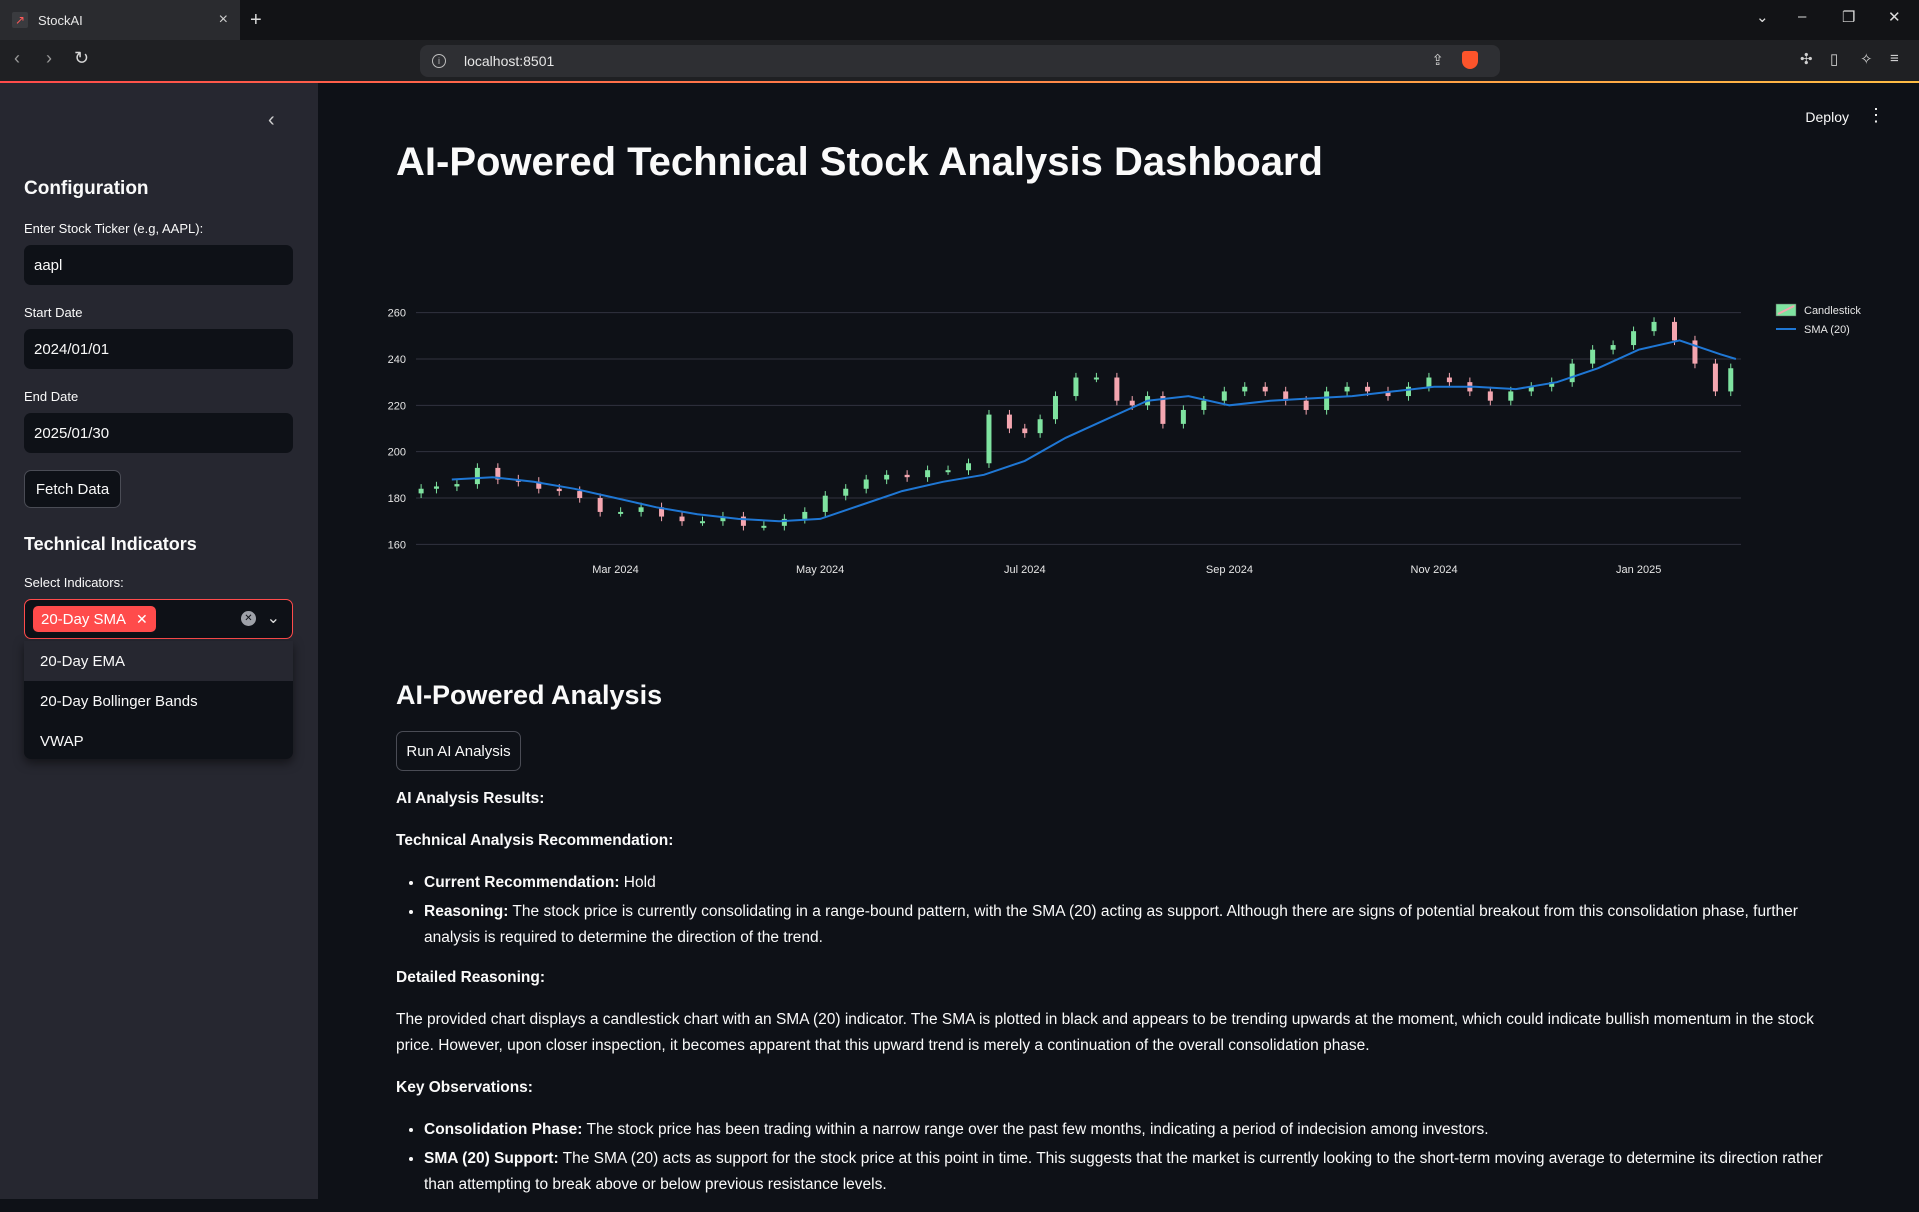 This screenshot has height=1212, width=1919. Describe the element at coordinates (1894, 58) in the screenshot. I see `menu-icon: ≡` at that location.